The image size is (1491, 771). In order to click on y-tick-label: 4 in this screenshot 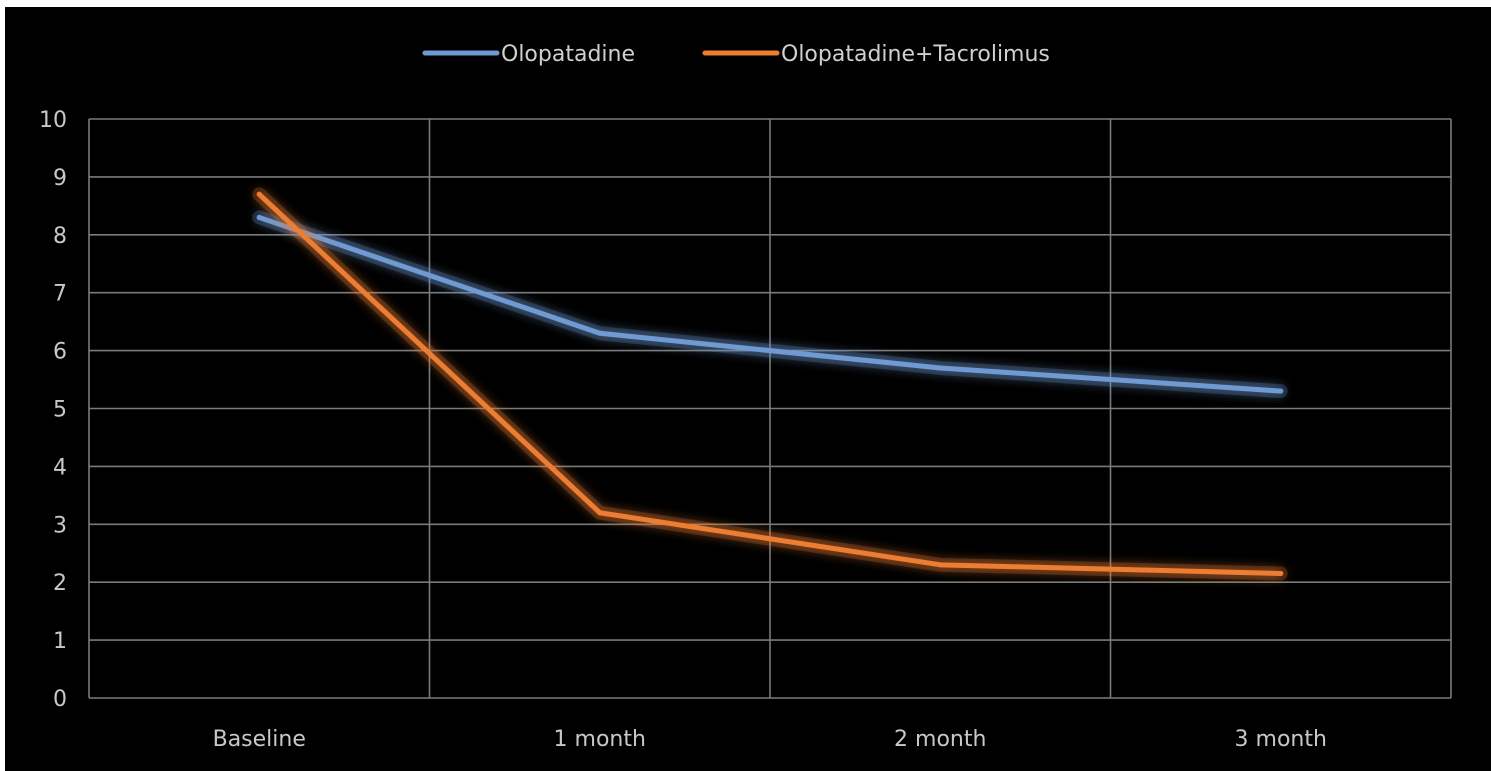, I will do `click(60, 467)`.